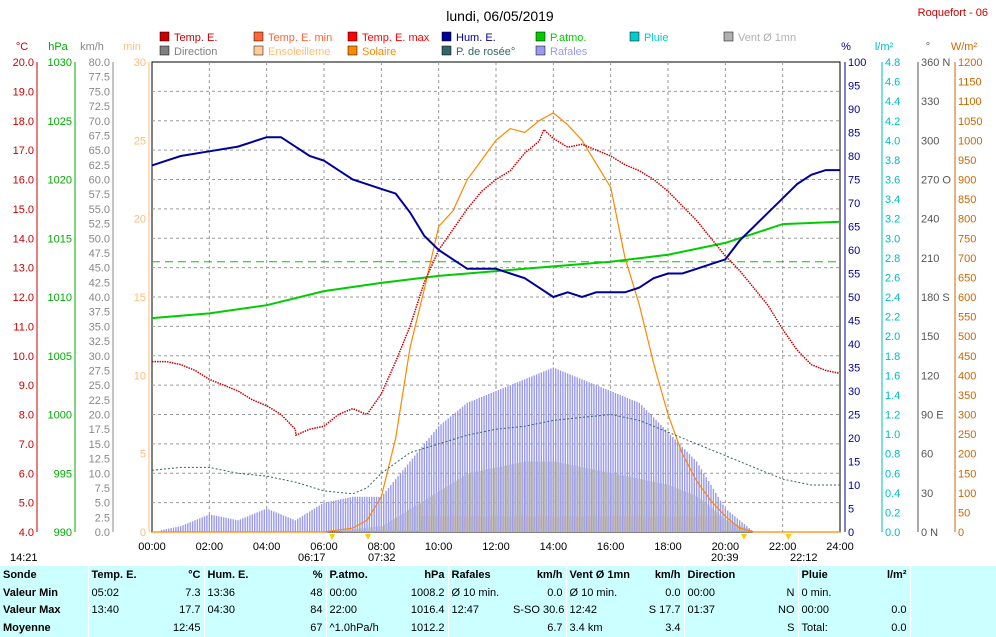  I want to click on summary-cell: Valeur Max, so click(32, 610).